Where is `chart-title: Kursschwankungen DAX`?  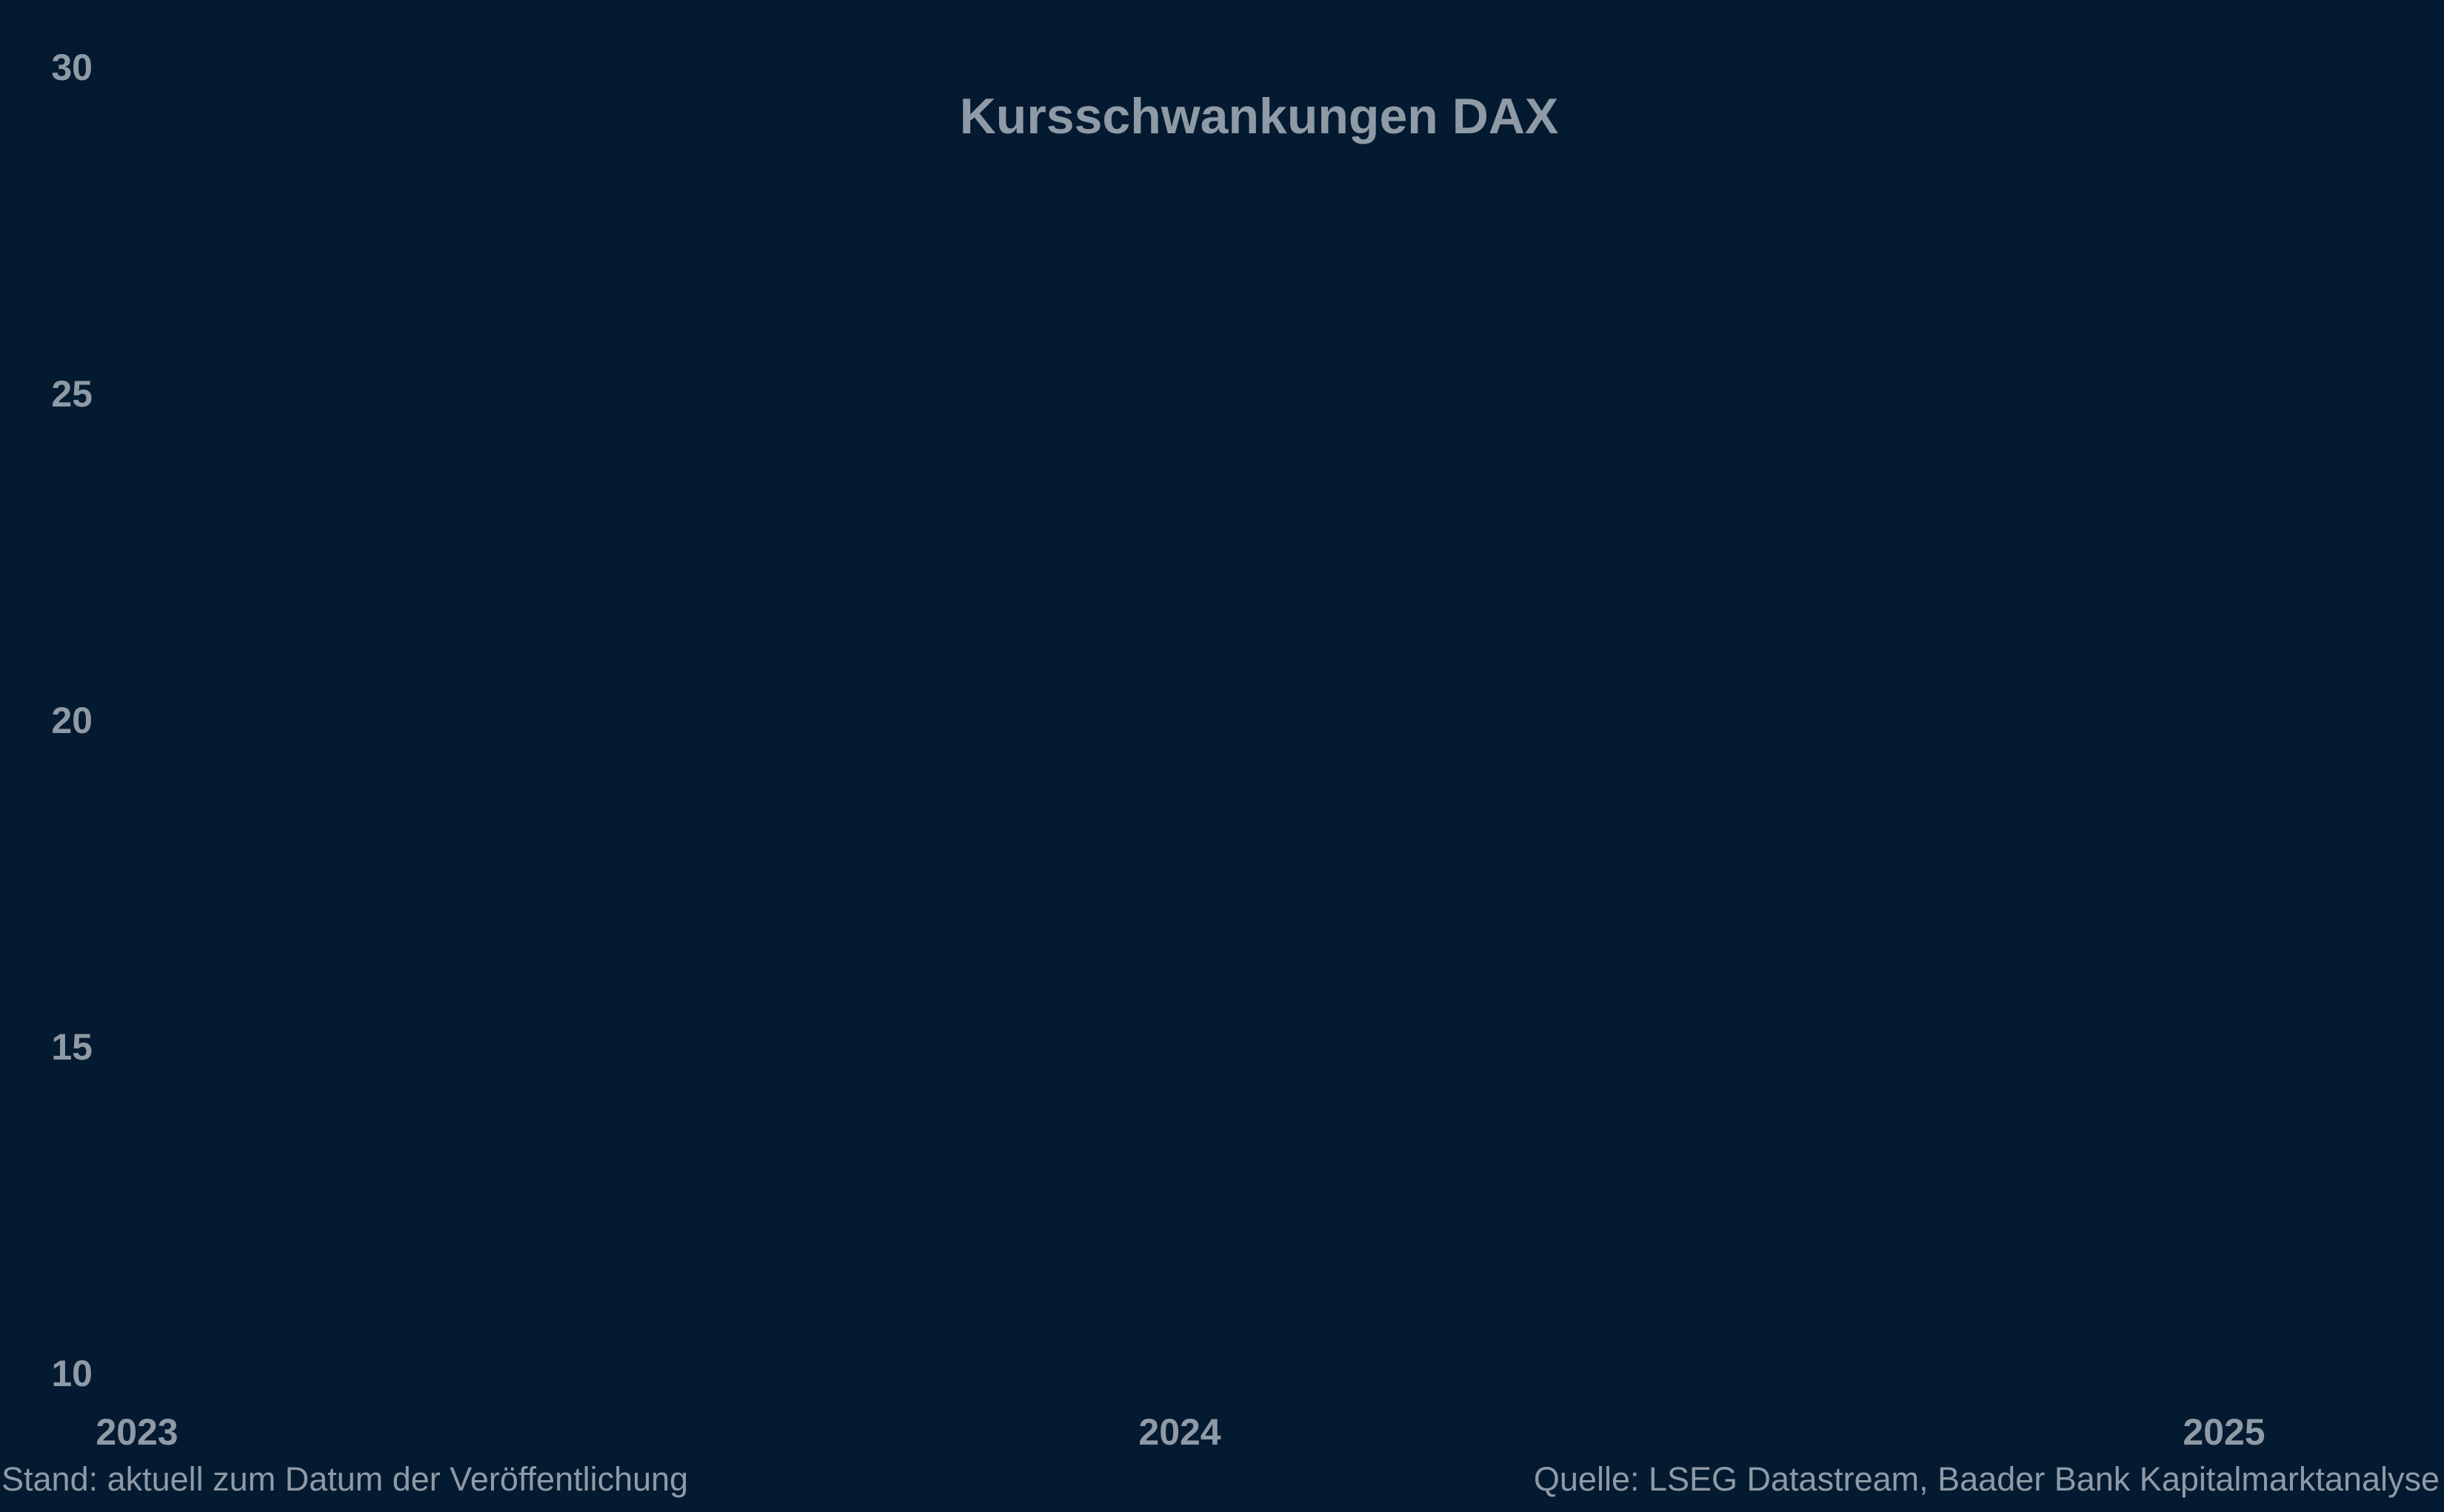
chart-title: Kursschwankungen DAX is located at coordinates (1259, 116).